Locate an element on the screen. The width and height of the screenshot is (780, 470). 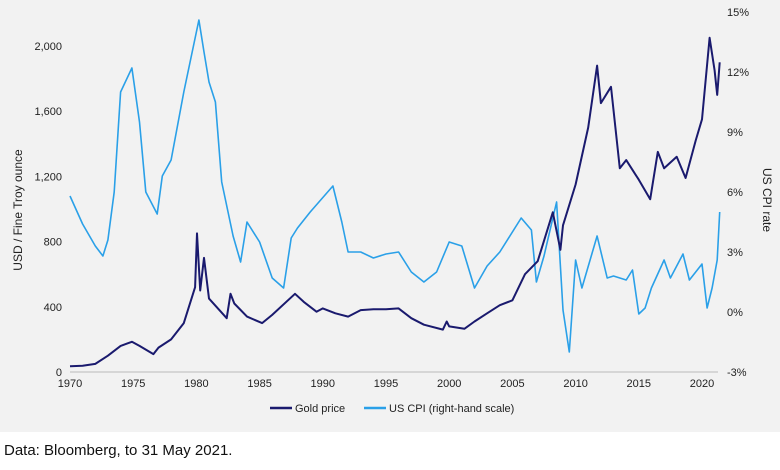
x-tick-label: 1990 is located at coordinates (323, 384).